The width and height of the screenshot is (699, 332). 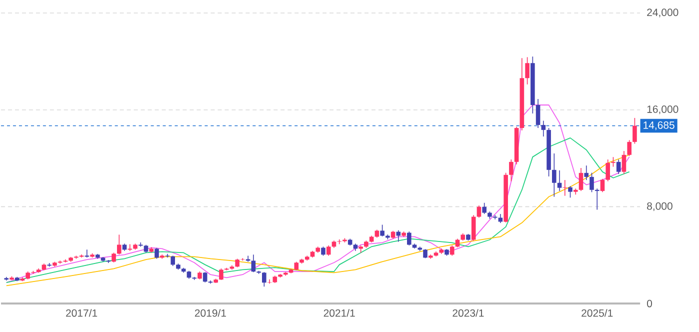 I want to click on x-tick-label: 2021/1, so click(x=339, y=313).